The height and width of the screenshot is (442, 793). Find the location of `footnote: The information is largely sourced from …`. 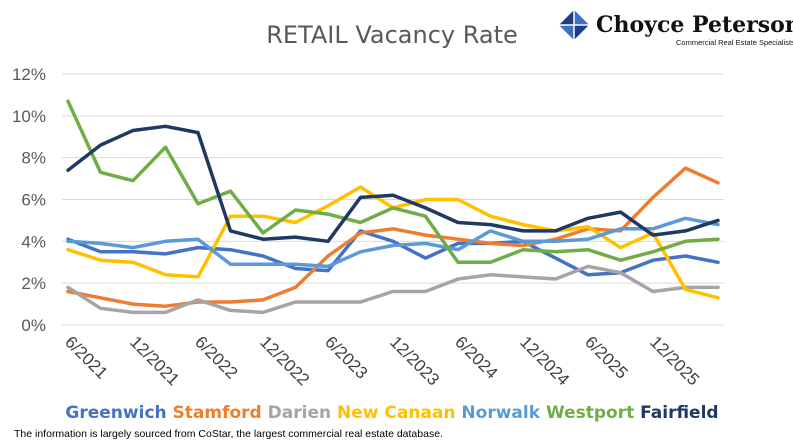

footnote: The information is largely sourced from … is located at coordinates (228, 434).